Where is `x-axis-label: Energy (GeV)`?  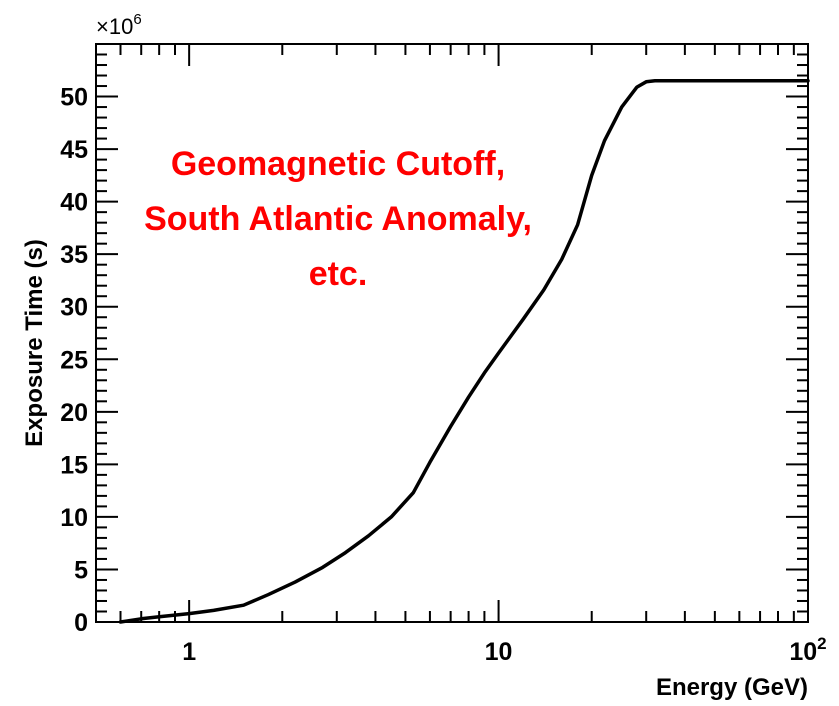 x-axis-label: Energy (GeV) is located at coordinates (732, 687).